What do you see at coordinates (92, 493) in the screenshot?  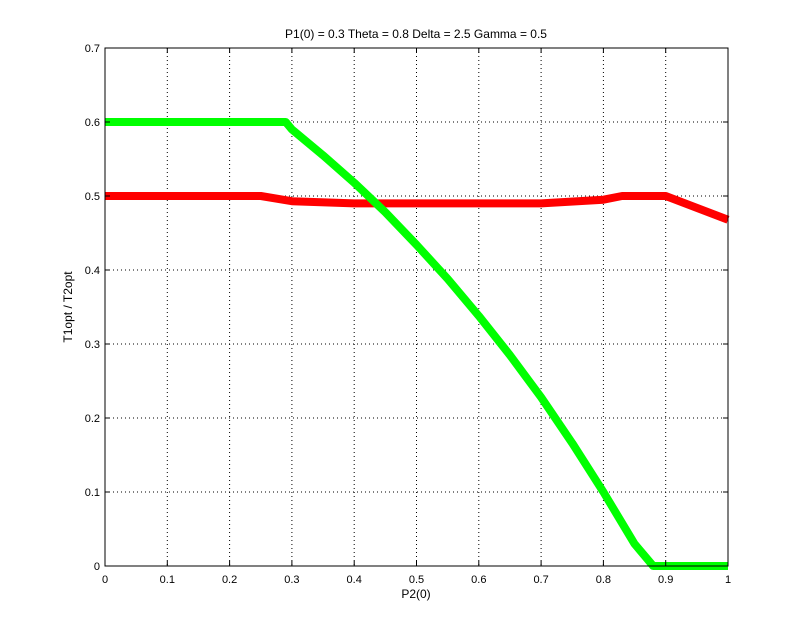 I see `y-tick-label: 0.1` at bounding box center [92, 493].